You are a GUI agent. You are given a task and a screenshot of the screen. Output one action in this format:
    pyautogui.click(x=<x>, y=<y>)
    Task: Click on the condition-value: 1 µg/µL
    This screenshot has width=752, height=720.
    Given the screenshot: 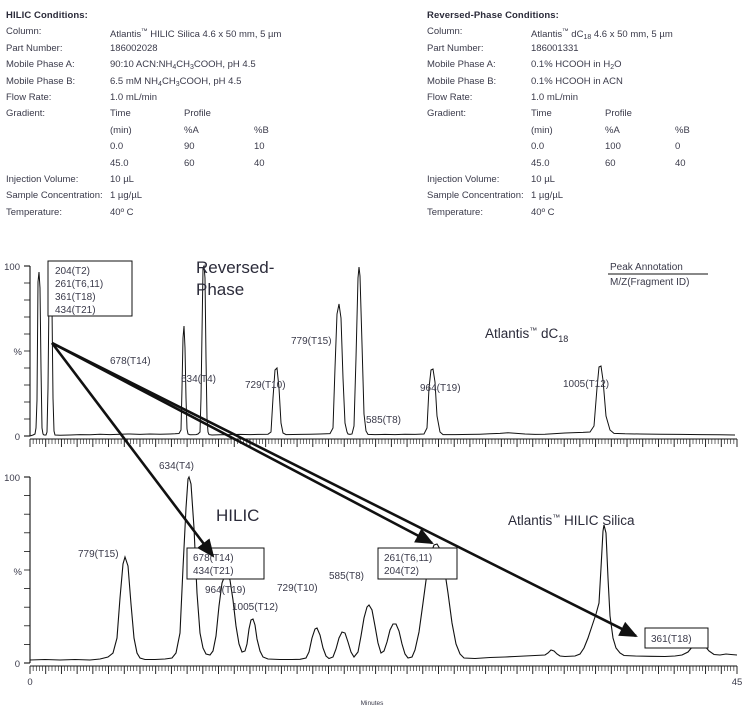 What is the action you would take?
    pyautogui.click(x=126, y=196)
    